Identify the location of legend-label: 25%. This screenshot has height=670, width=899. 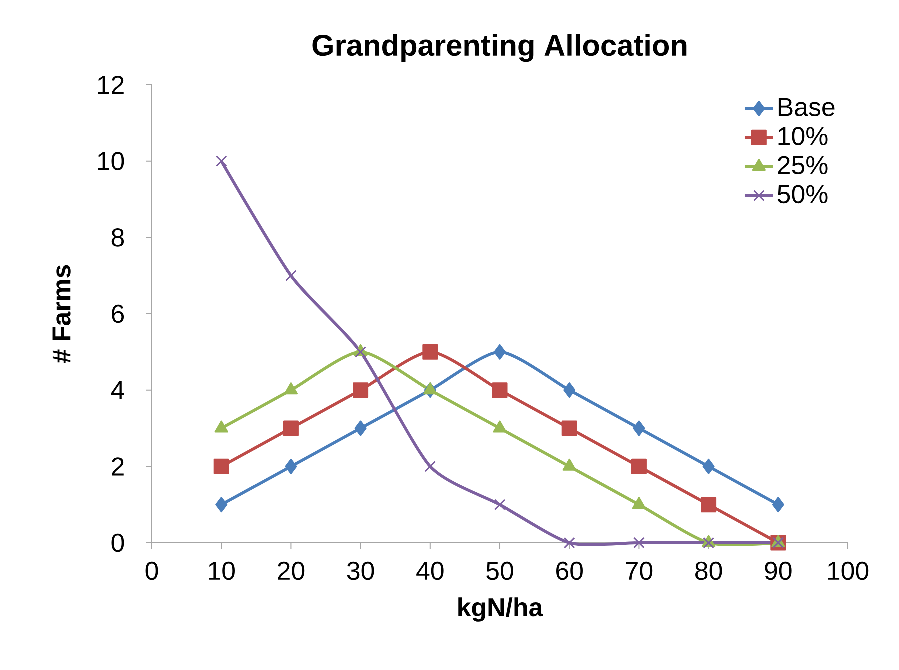
(803, 165).